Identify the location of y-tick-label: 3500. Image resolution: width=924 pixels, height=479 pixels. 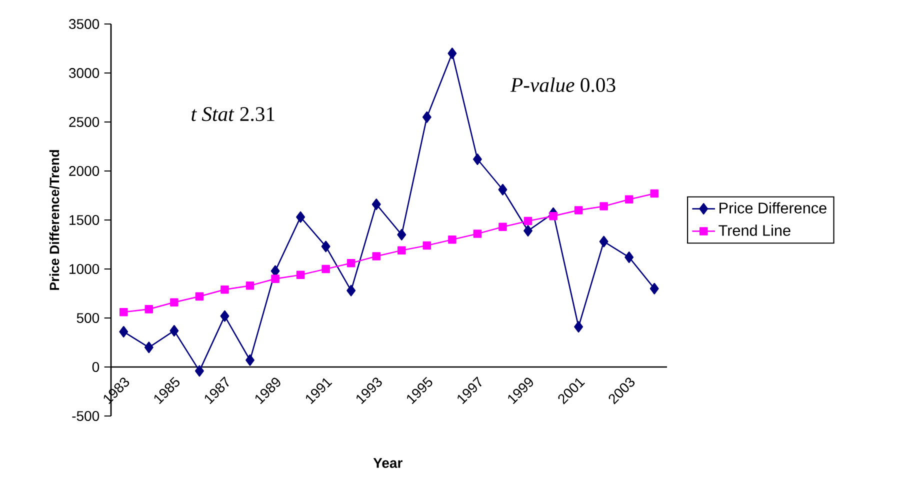
(84, 24).